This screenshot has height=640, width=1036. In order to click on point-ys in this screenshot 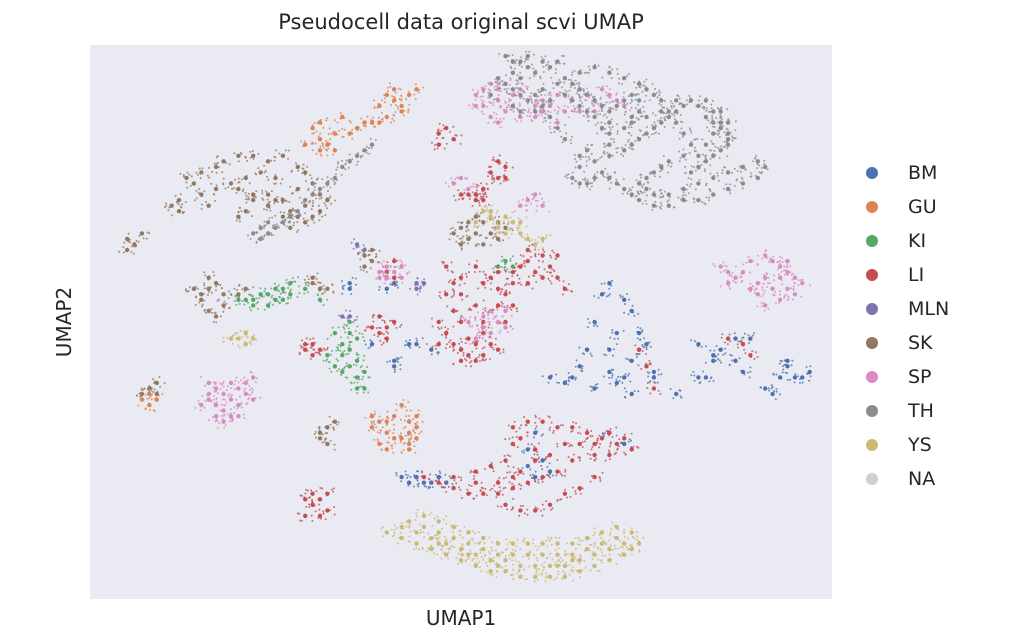, I will do `click(438, 521)`.